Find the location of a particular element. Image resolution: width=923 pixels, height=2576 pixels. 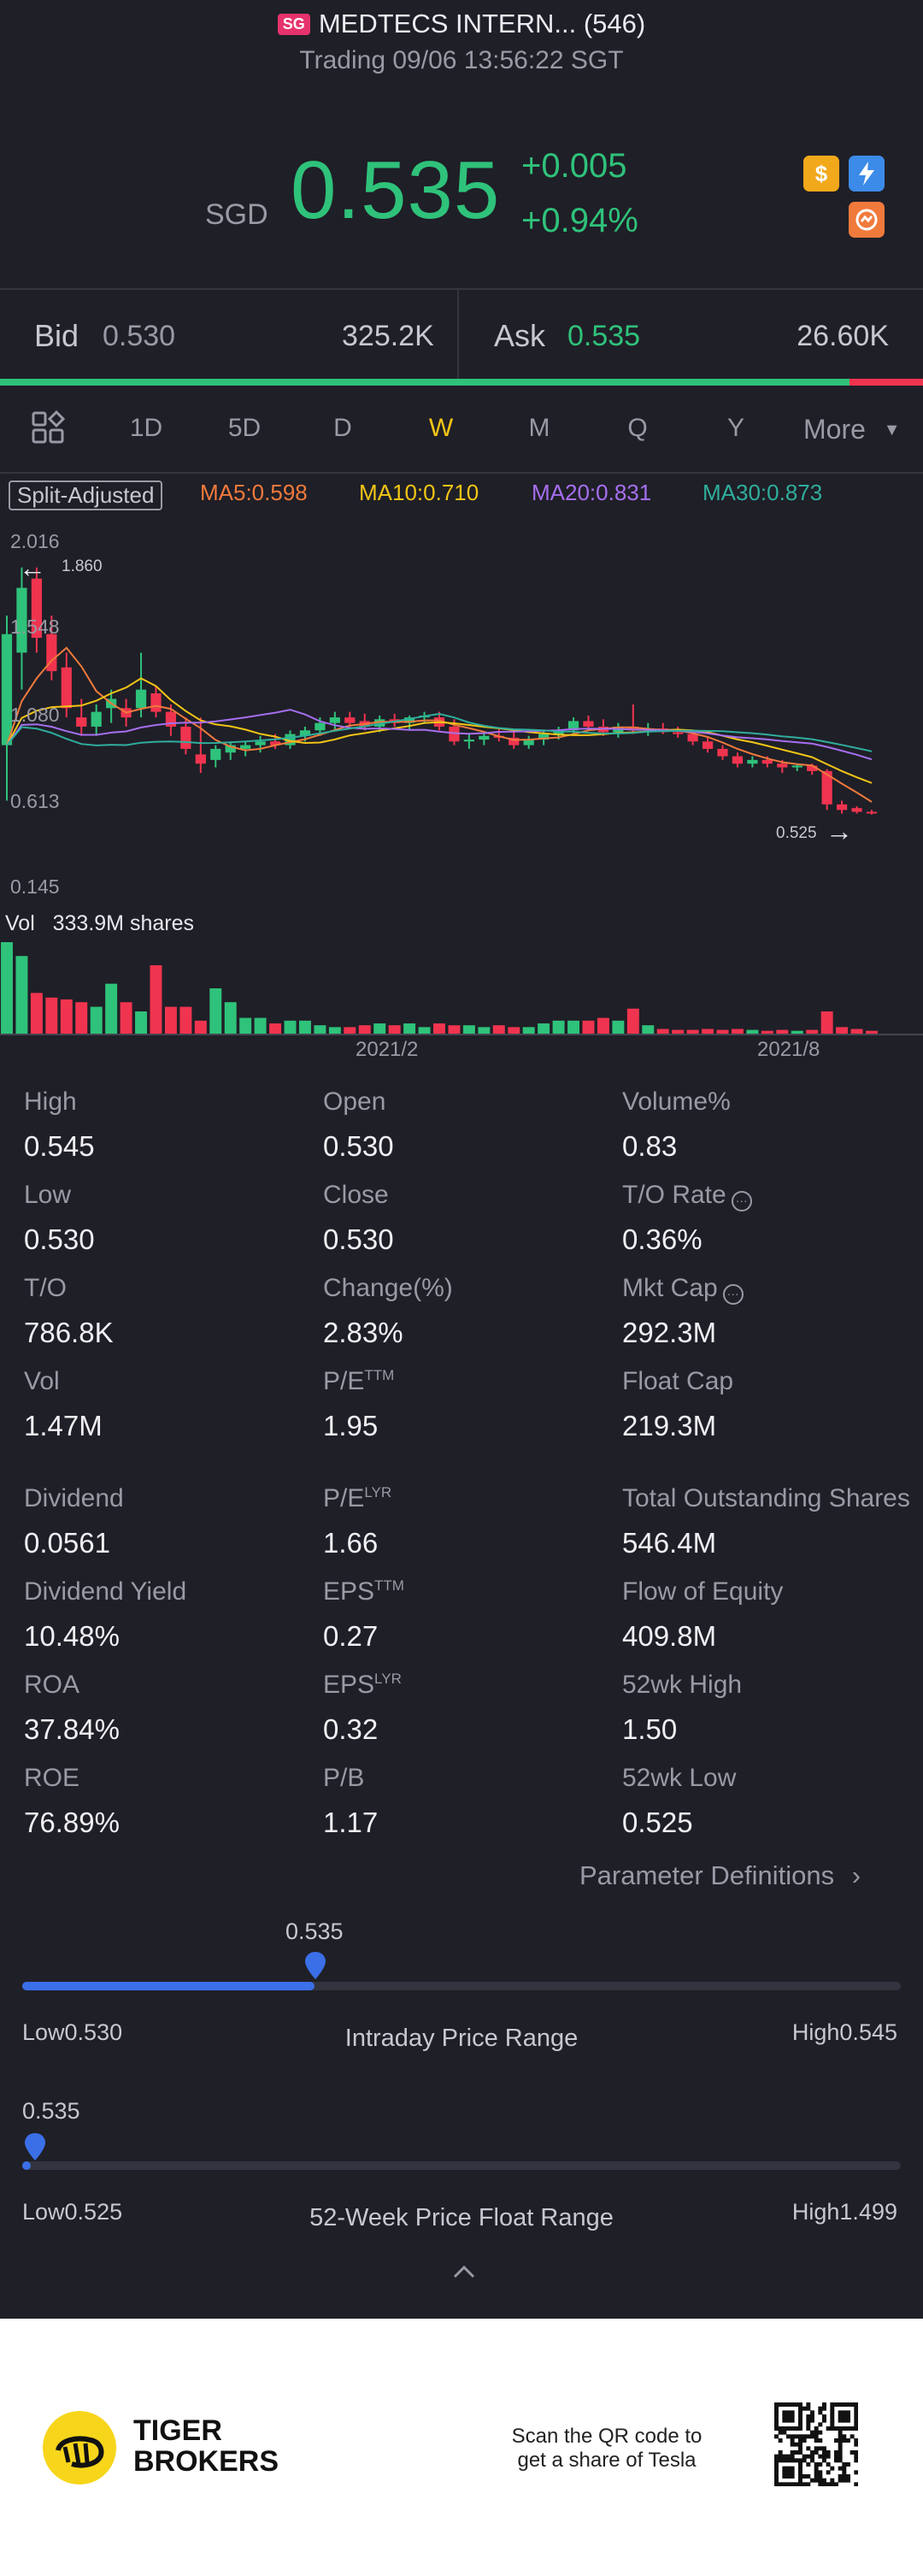

stat-label: Dividend Yield is located at coordinates (105, 1592).